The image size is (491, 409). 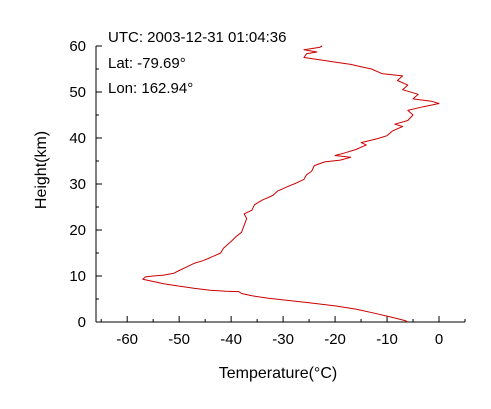 What do you see at coordinates (127, 339) in the screenshot?
I see `x-tick-label: -60` at bounding box center [127, 339].